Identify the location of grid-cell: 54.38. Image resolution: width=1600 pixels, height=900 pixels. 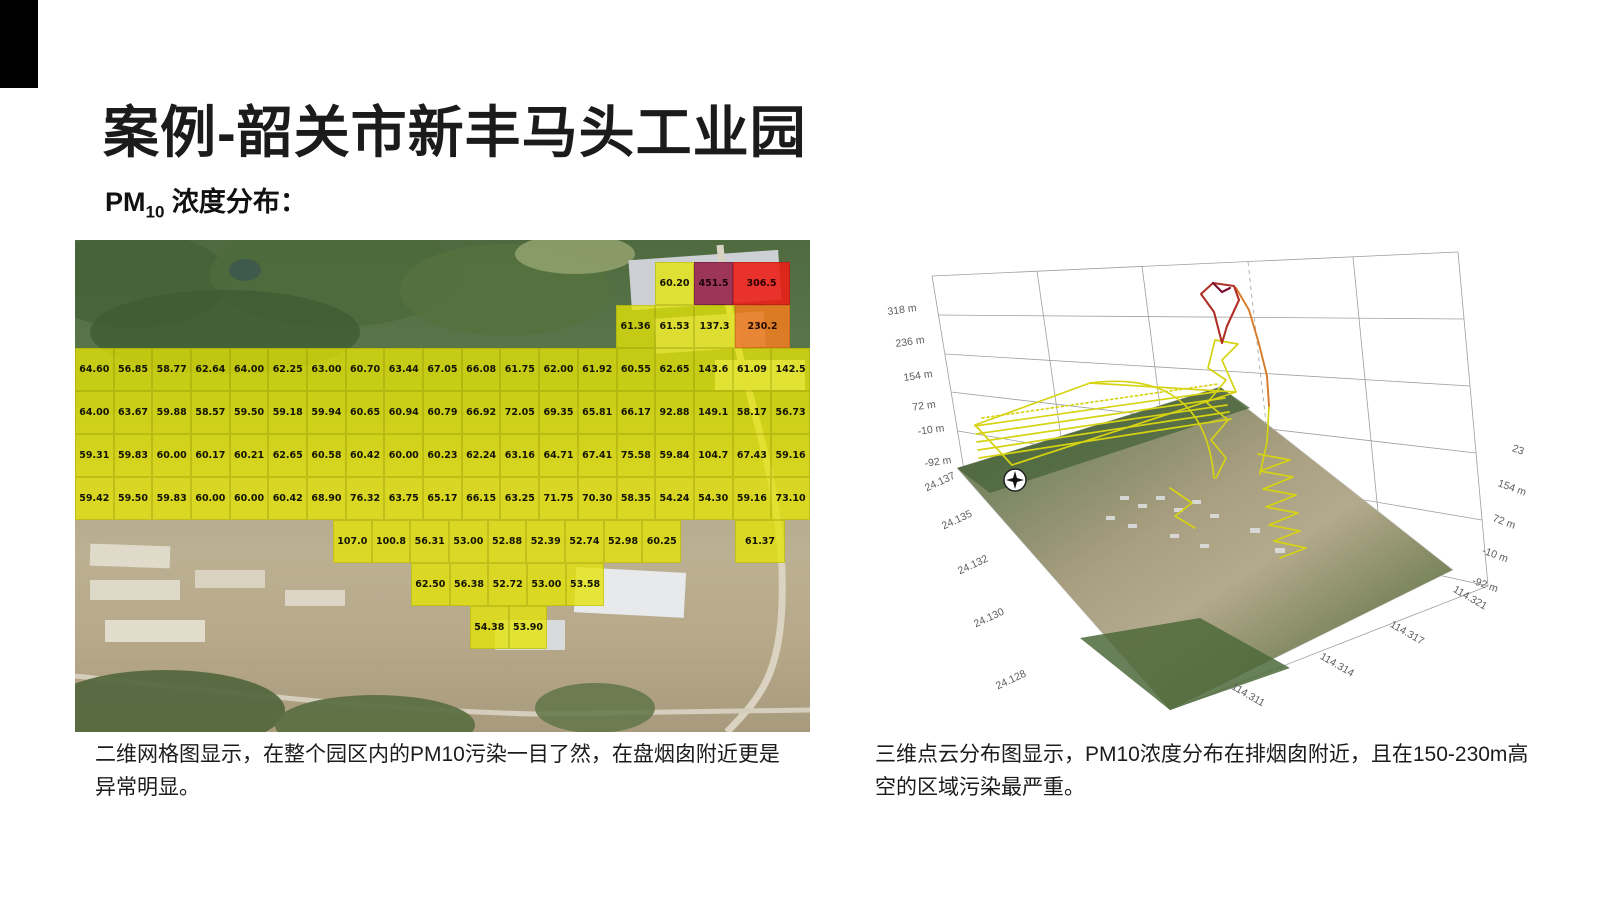
(489, 627).